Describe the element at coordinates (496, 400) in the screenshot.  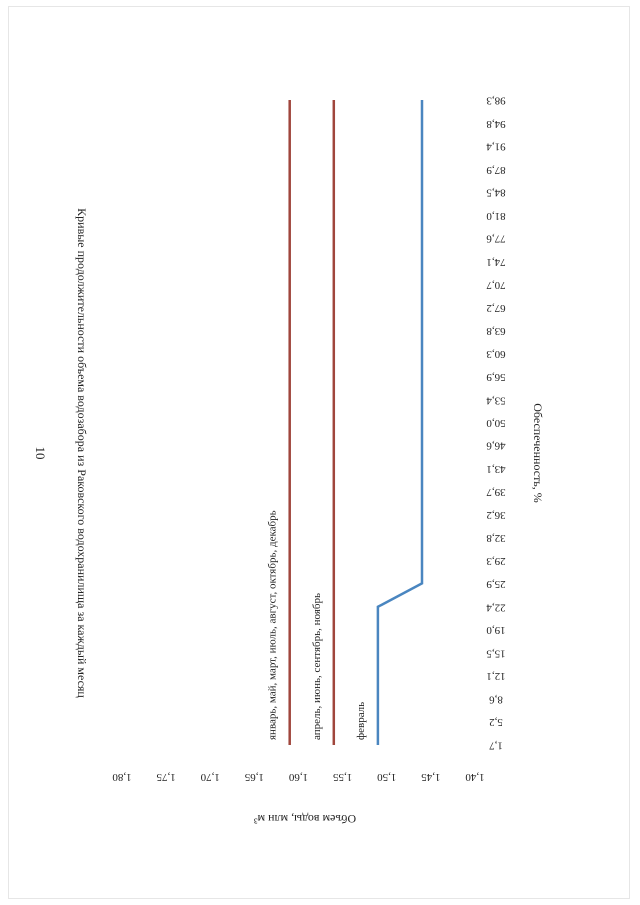
I see `x-tick-label: 53,4` at that location.